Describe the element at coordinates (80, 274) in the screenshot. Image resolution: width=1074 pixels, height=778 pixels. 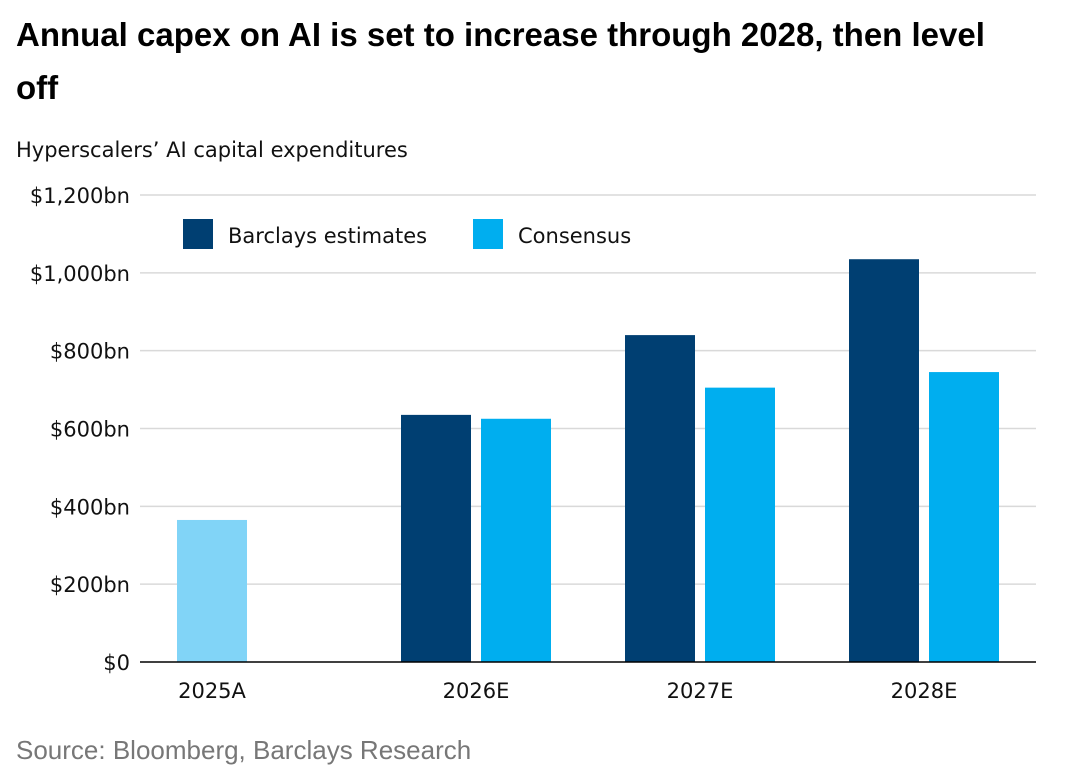
I see `y-tick-label: $1,000bn` at that location.